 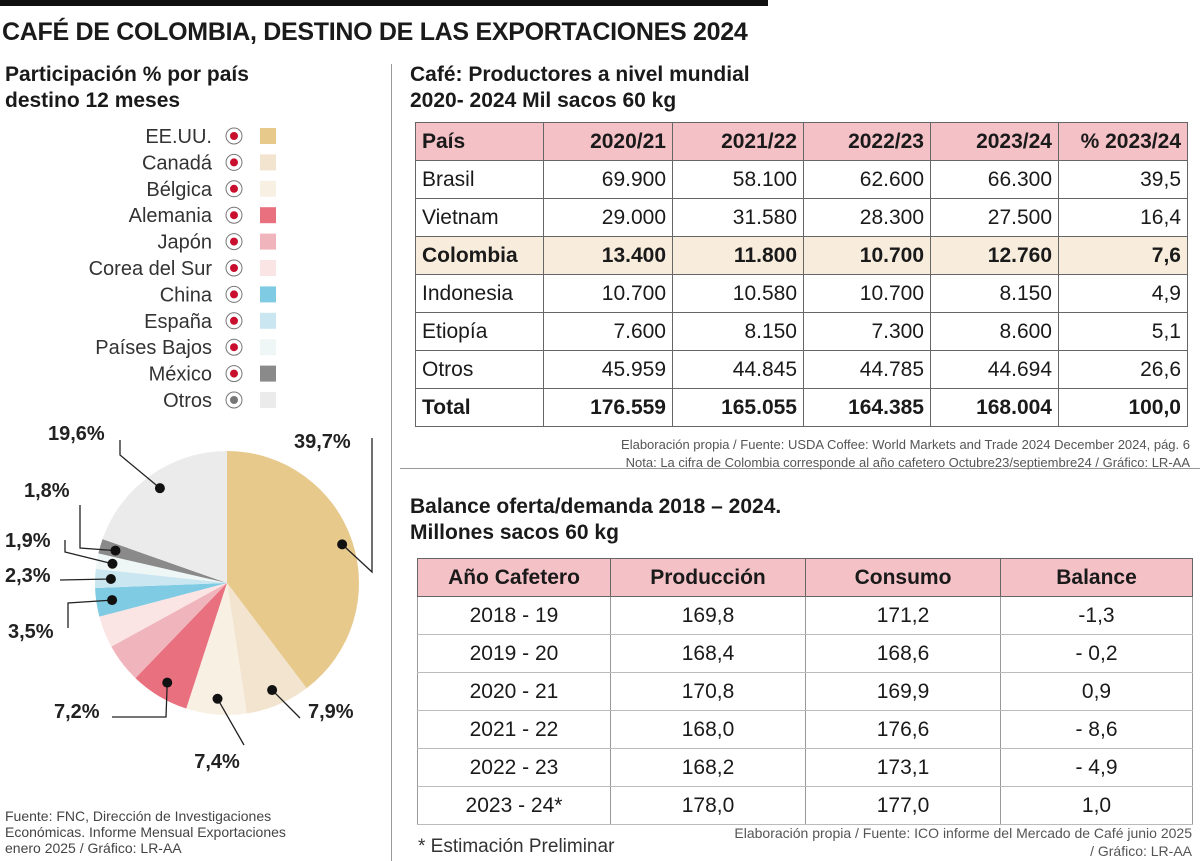 What do you see at coordinates (186, 295) in the screenshot?
I see `legend-label: China` at bounding box center [186, 295].